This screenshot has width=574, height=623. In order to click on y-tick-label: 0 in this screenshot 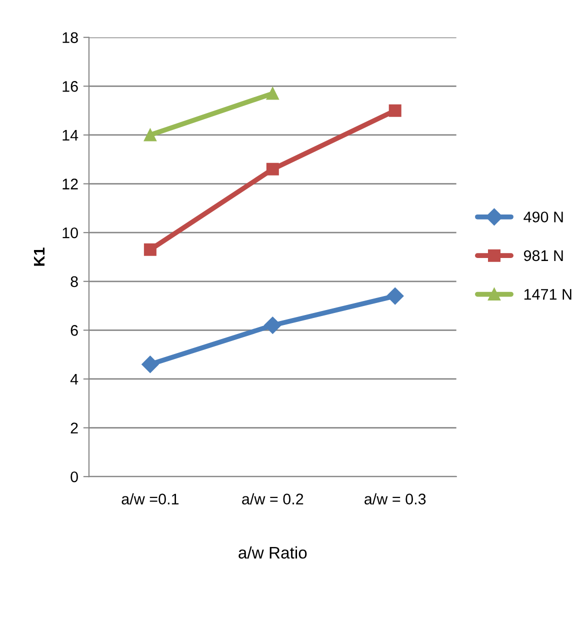, I will do `click(74, 476)`.